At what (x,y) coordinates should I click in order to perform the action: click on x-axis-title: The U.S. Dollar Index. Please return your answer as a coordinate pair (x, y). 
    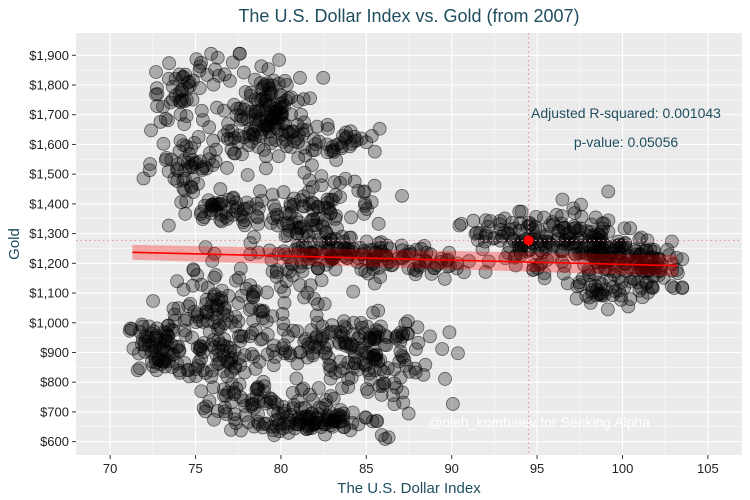
    Looking at the image, I should click on (409, 488).